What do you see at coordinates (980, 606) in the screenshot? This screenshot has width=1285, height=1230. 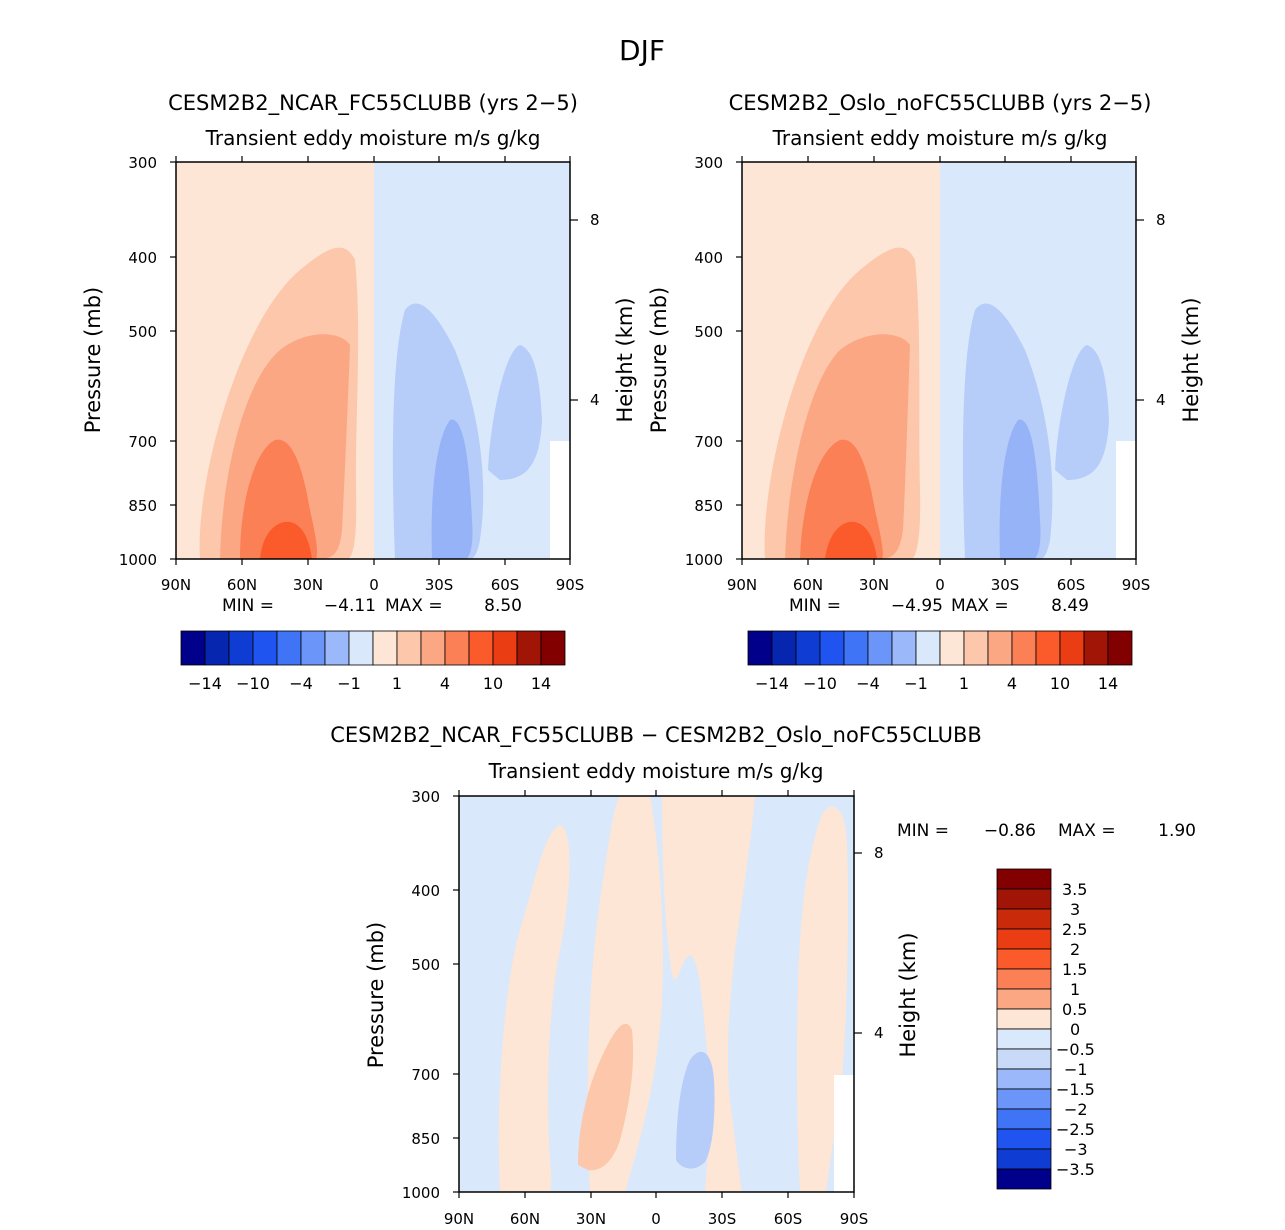 I see `panel-2-stat-max-label: MAX =` at bounding box center [980, 606].